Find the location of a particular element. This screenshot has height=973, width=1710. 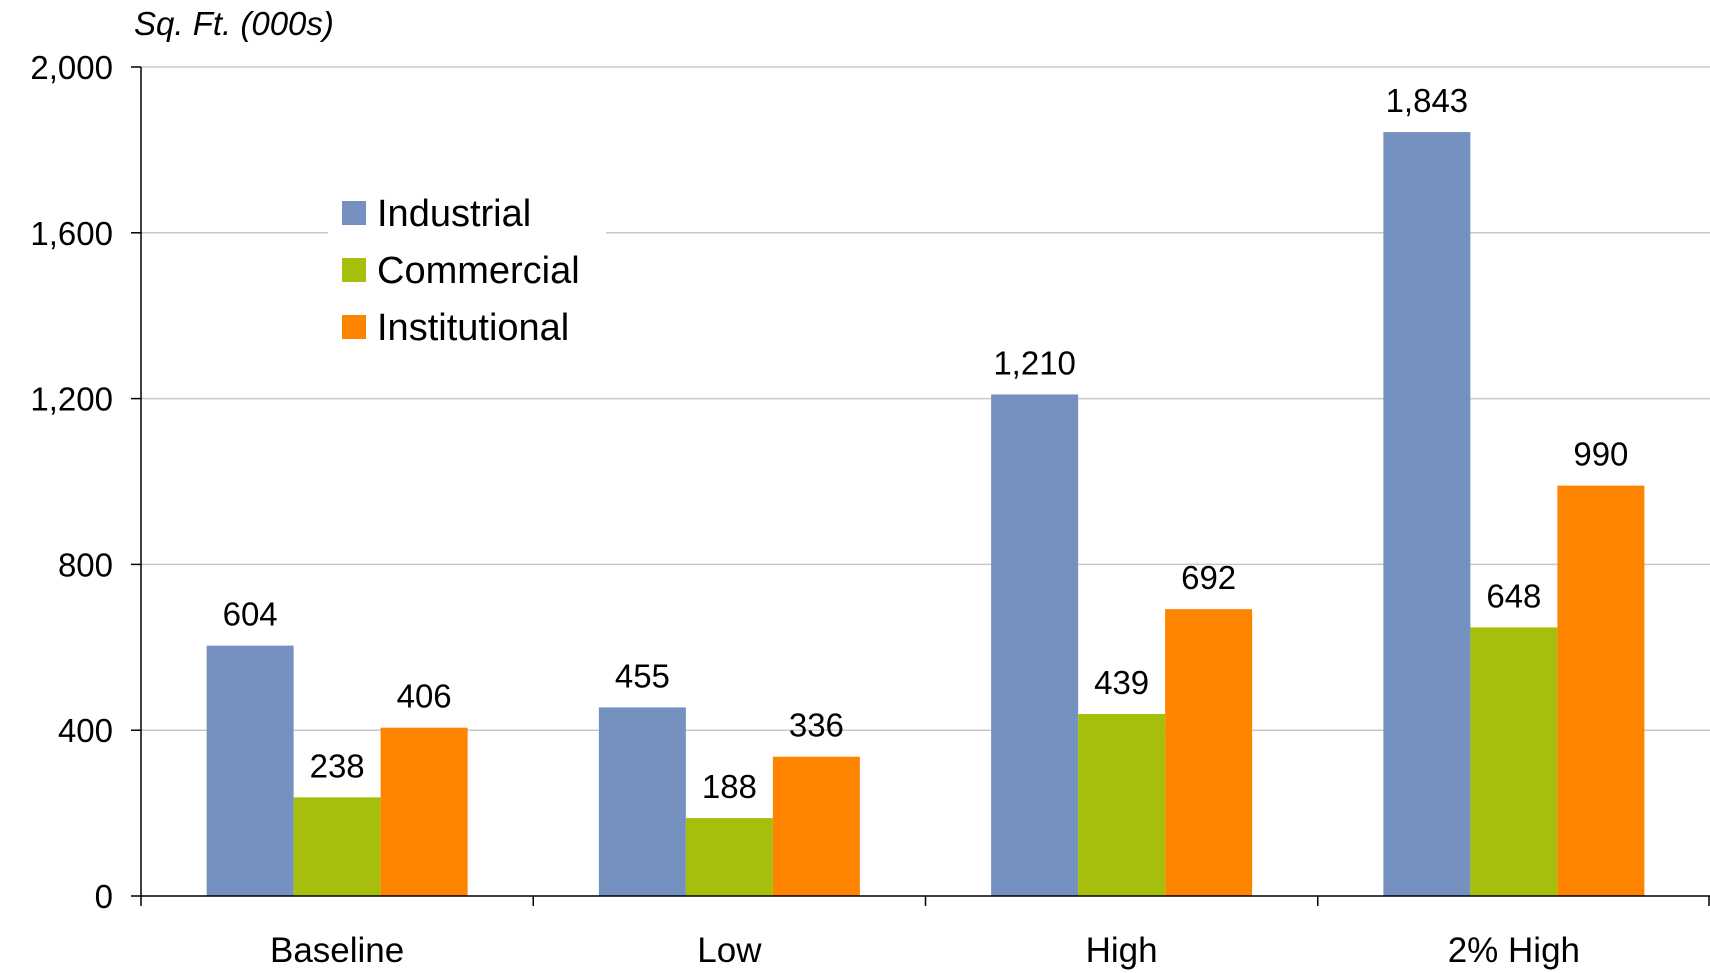

y-tick-label: 800 is located at coordinates (85, 564).